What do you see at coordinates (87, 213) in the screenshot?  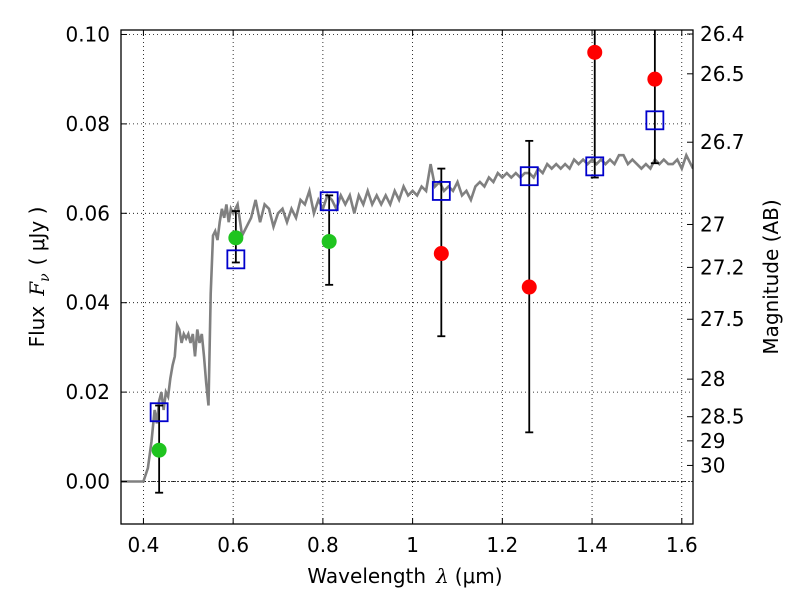 I see `y-tick-label: 0.06` at bounding box center [87, 213].